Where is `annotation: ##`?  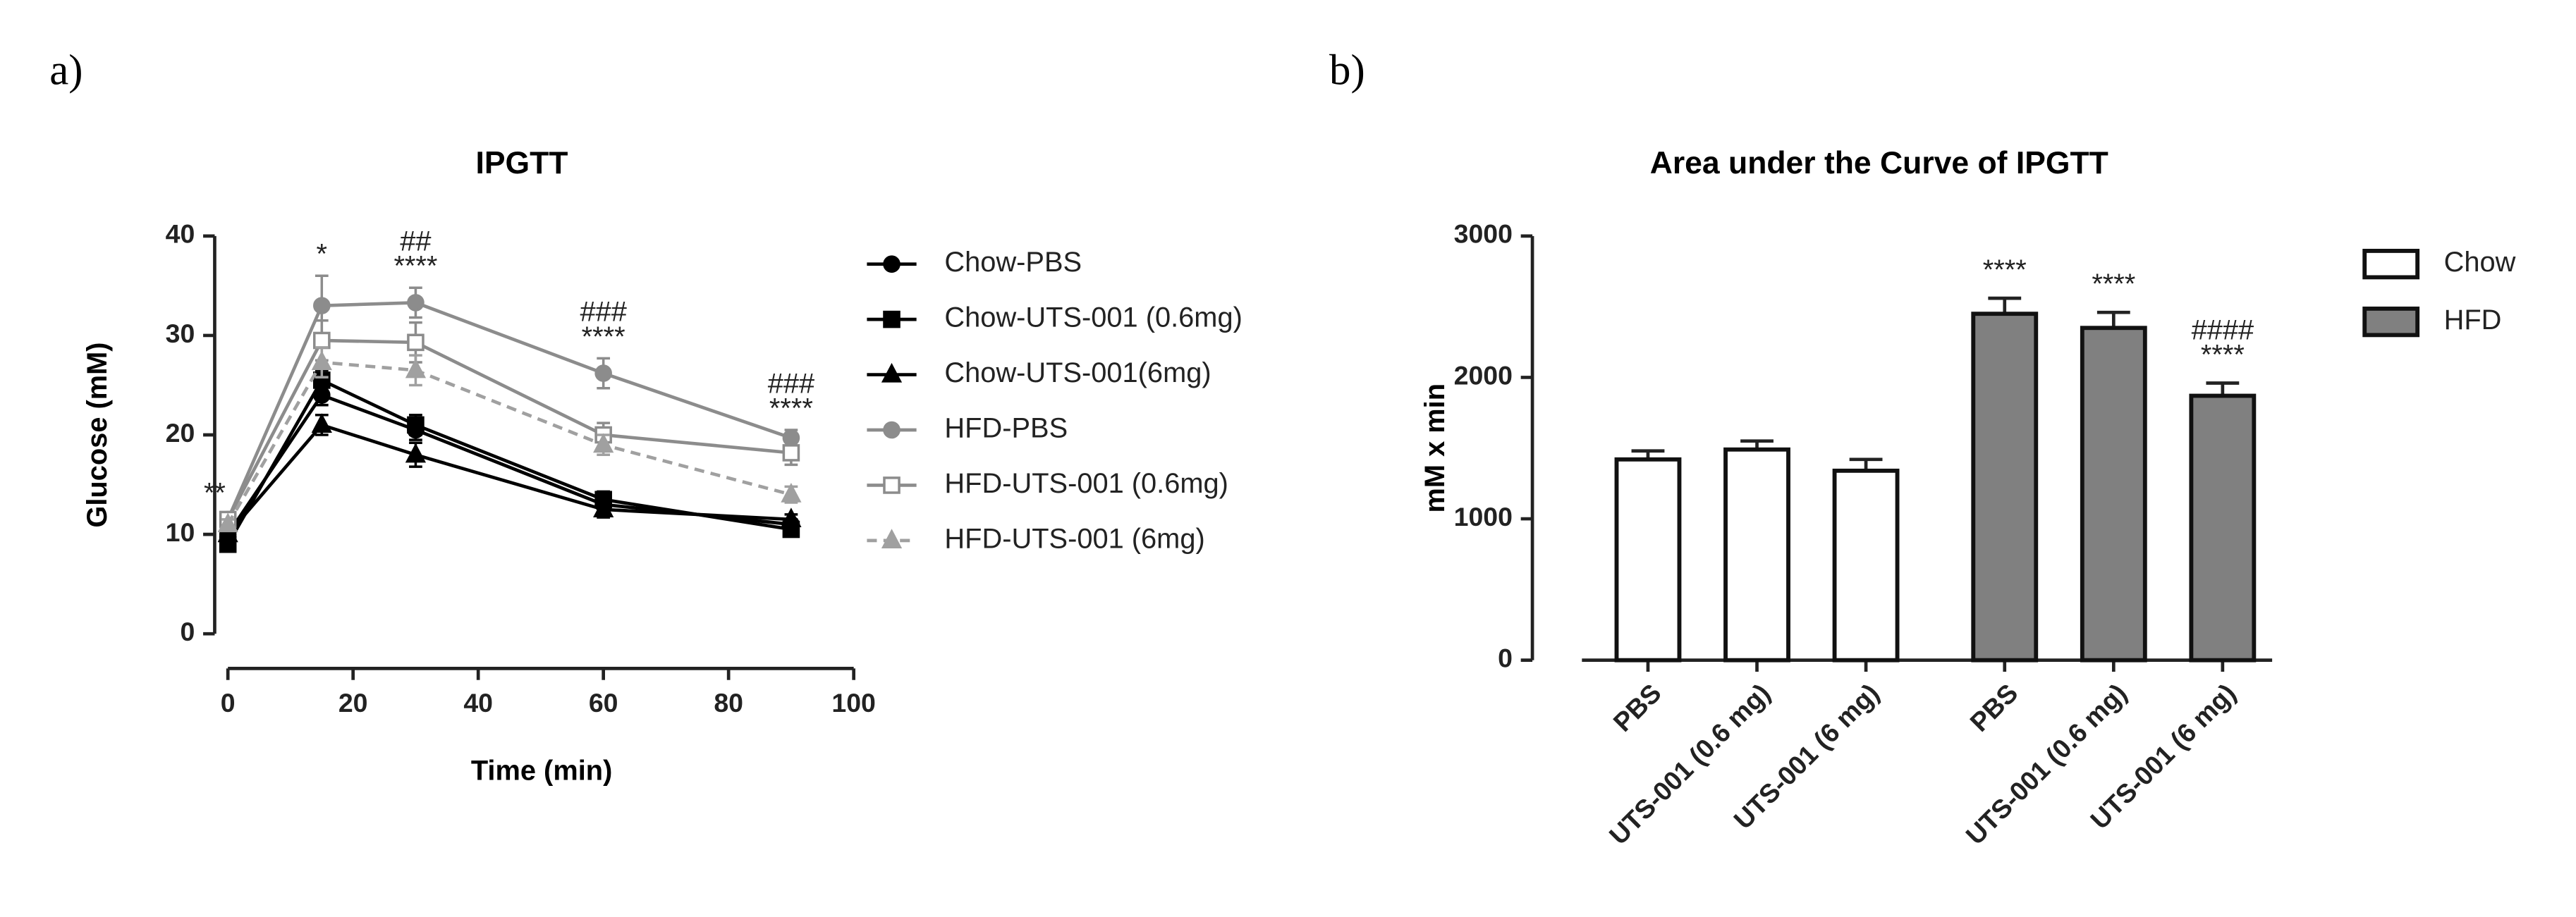
annotation: ## is located at coordinates (416, 241).